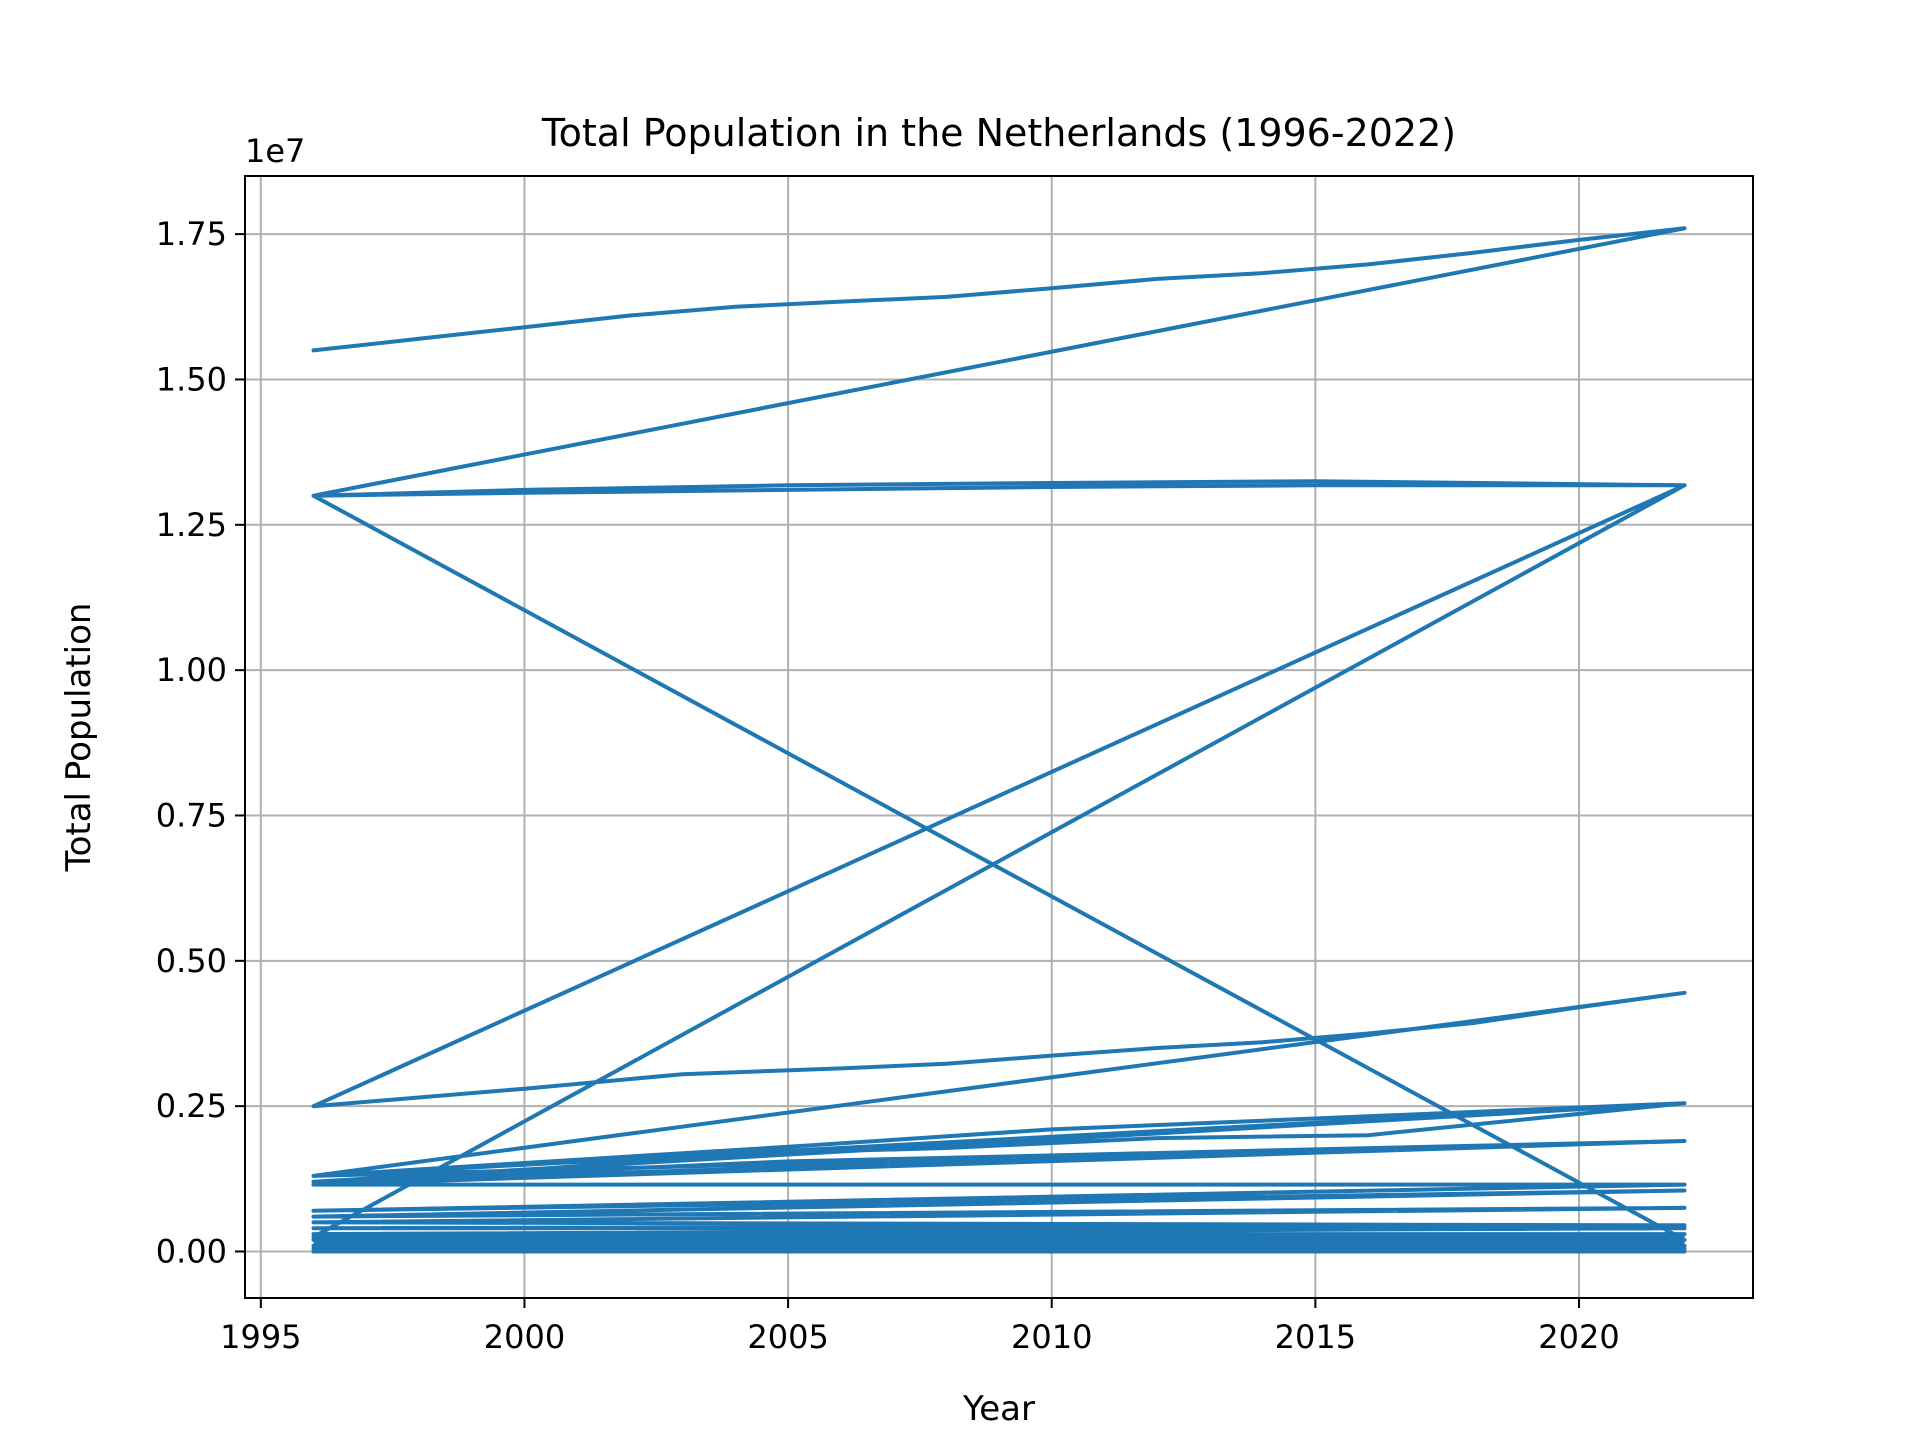 The width and height of the screenshot is (1920, 1440). What do you see at coordinates (1315, 1337) in the screenshot?
I see `x-tick-label: 2015` at bounding box center [1315, 1337].